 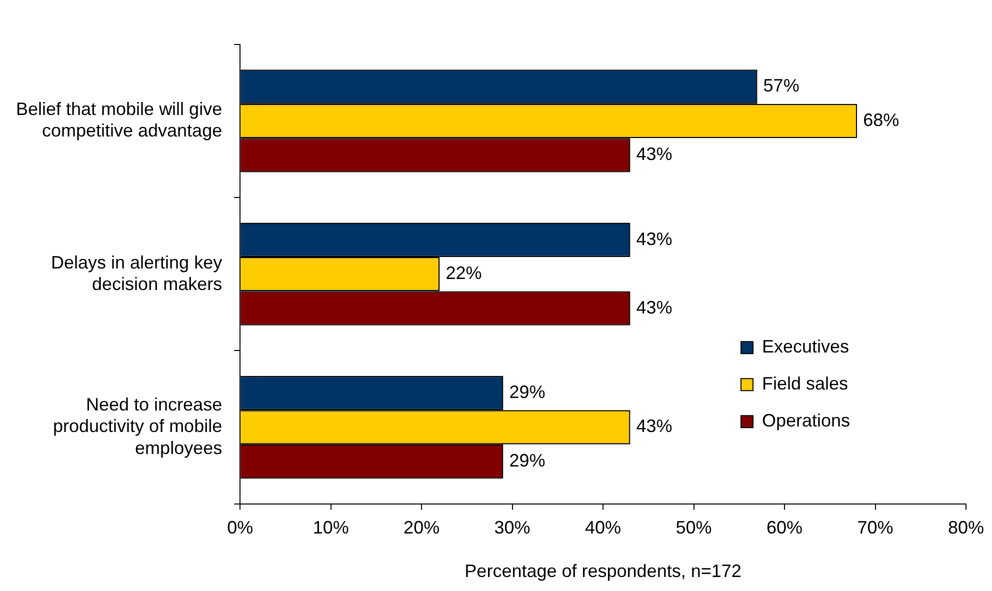 What do you see at coordinates (881, 120) in the screenshot?
I see `data-label: 68%` at bounding box center [881, 120].